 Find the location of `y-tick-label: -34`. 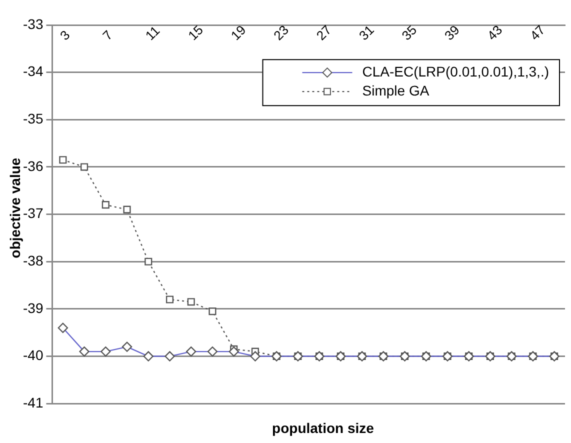

y-tick-label: -34 is located at coordinates (33, 71).